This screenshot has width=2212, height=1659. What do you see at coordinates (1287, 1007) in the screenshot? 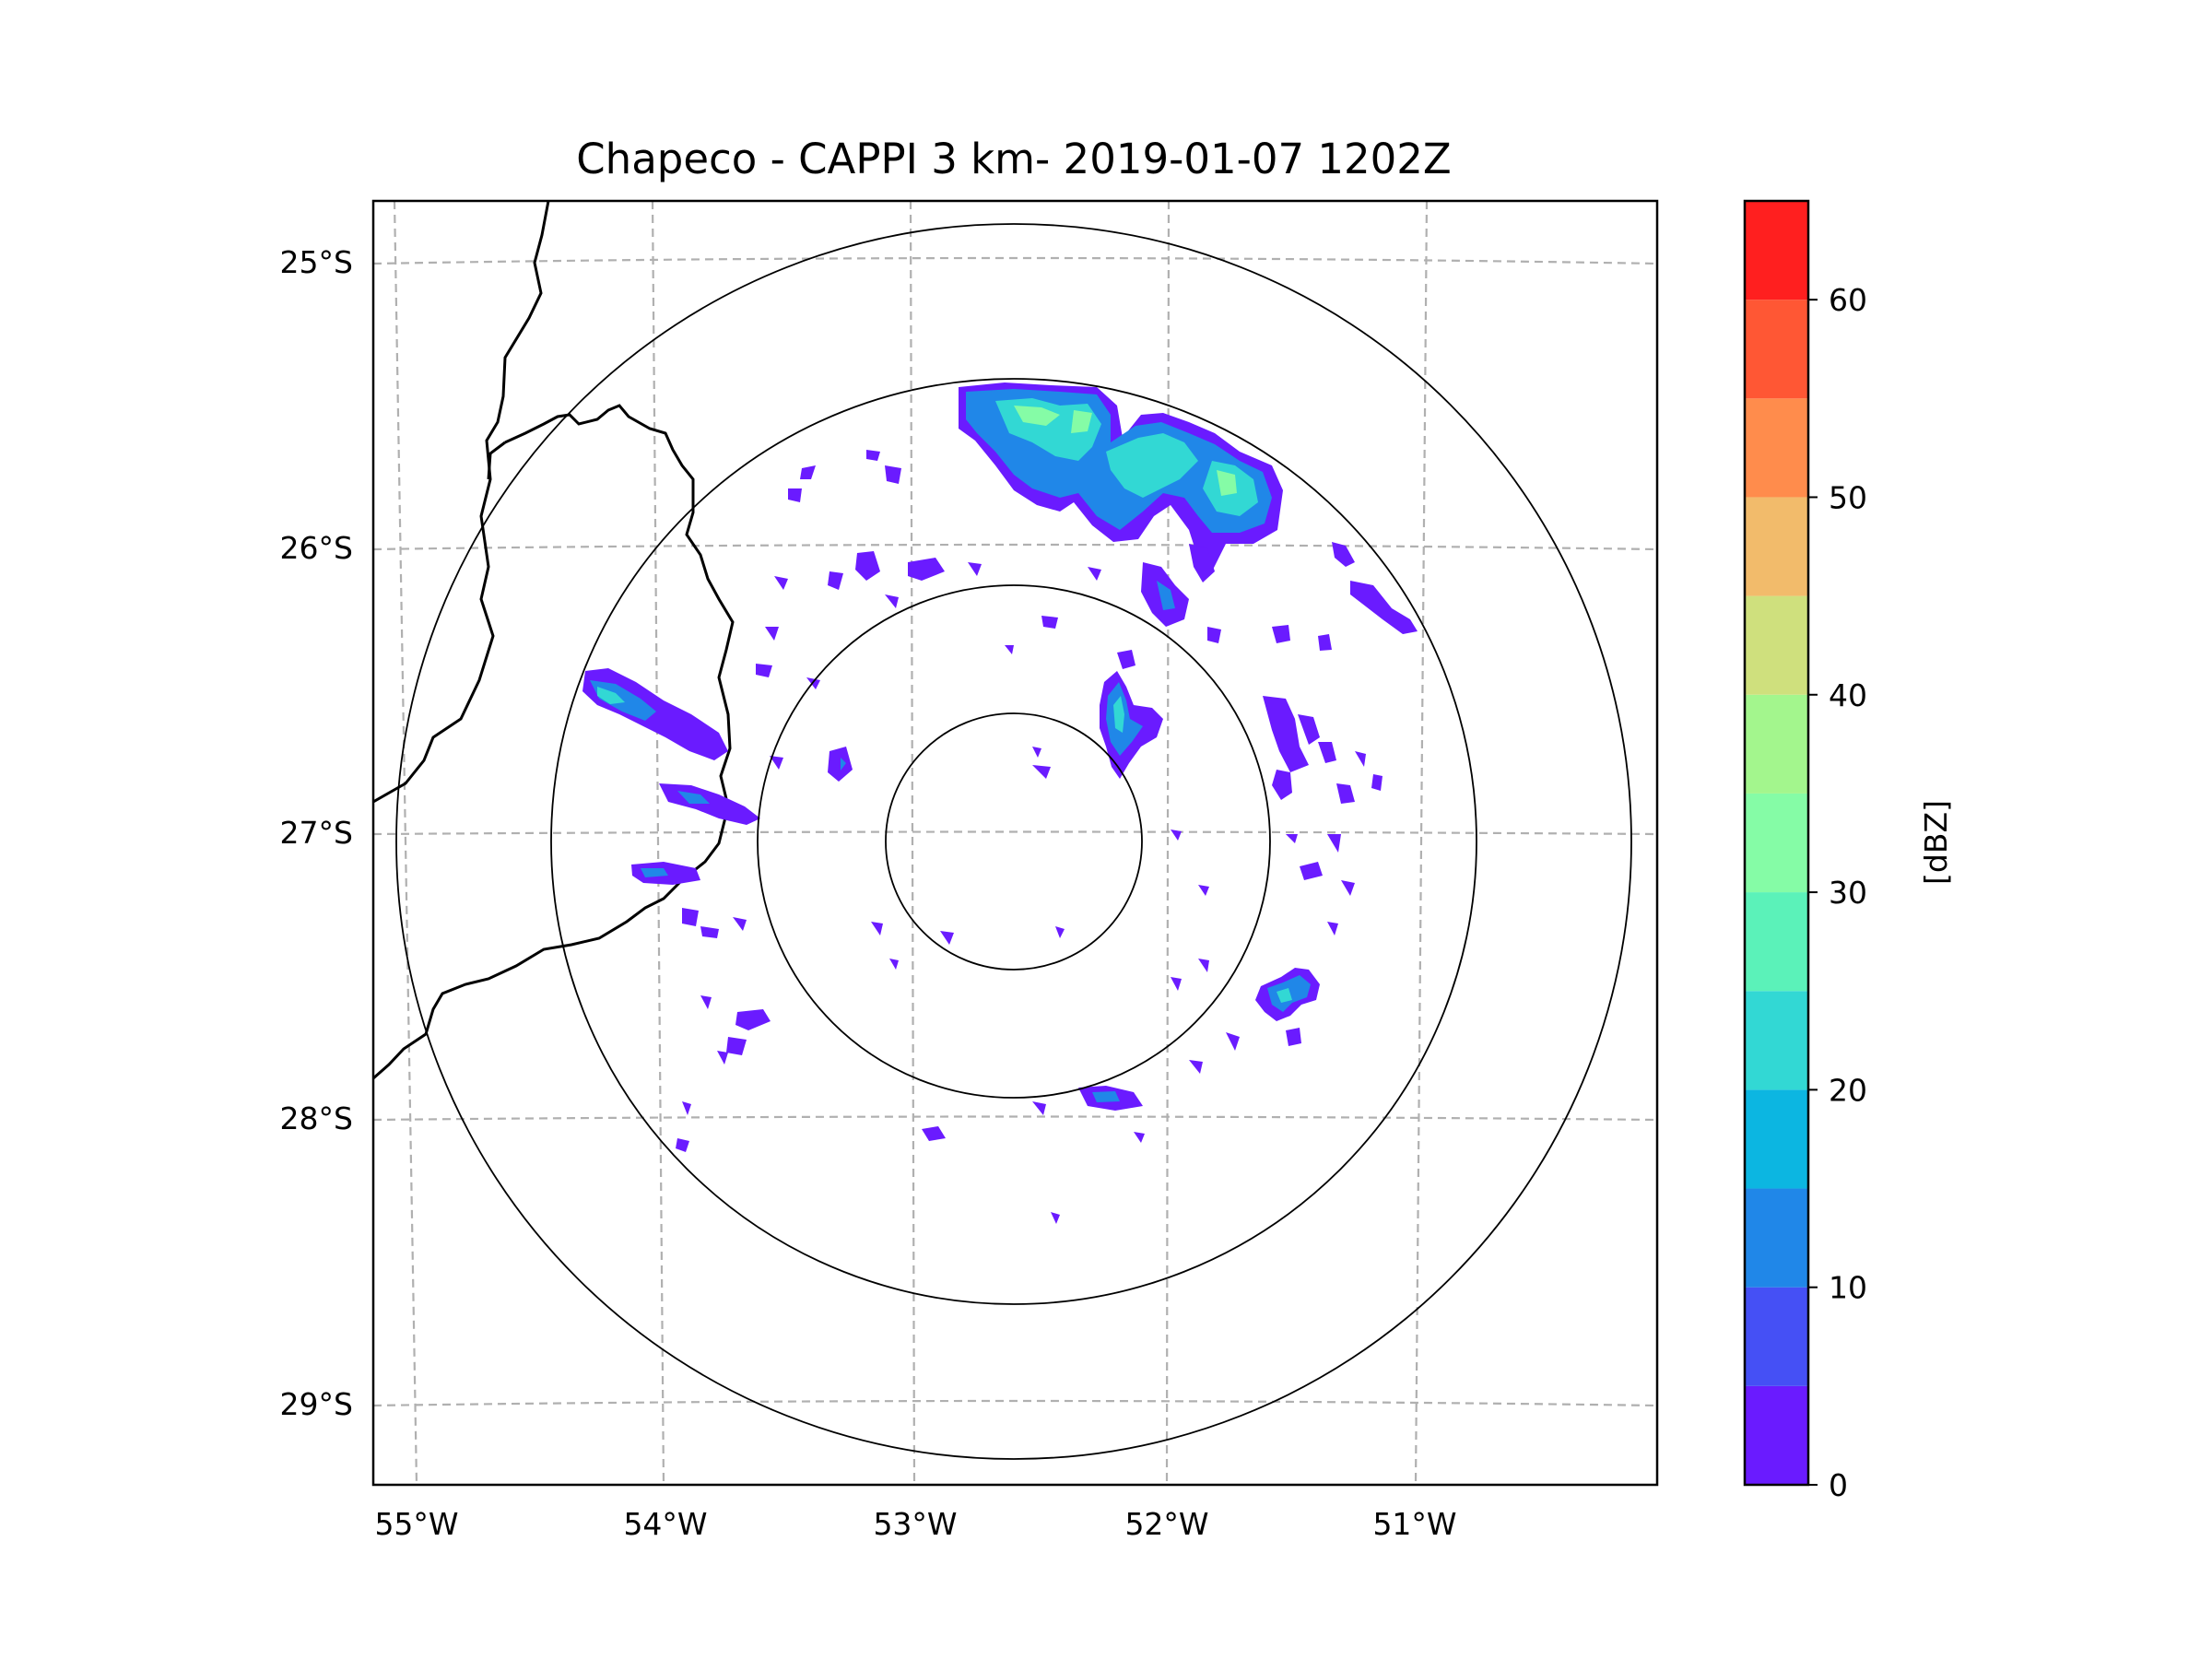
I see `echo-east-cell` at bounding box center [1287, 1007].